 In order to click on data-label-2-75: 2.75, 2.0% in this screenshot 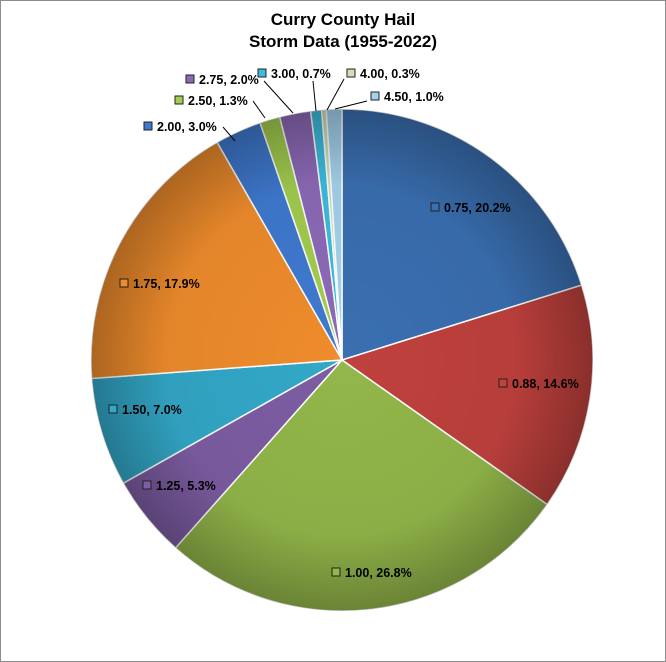, I will do `click(222, 80)`.